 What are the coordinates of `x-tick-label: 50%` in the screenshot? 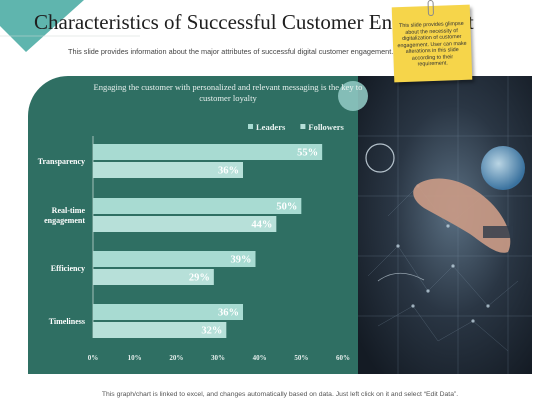 It's located at (301, 358).